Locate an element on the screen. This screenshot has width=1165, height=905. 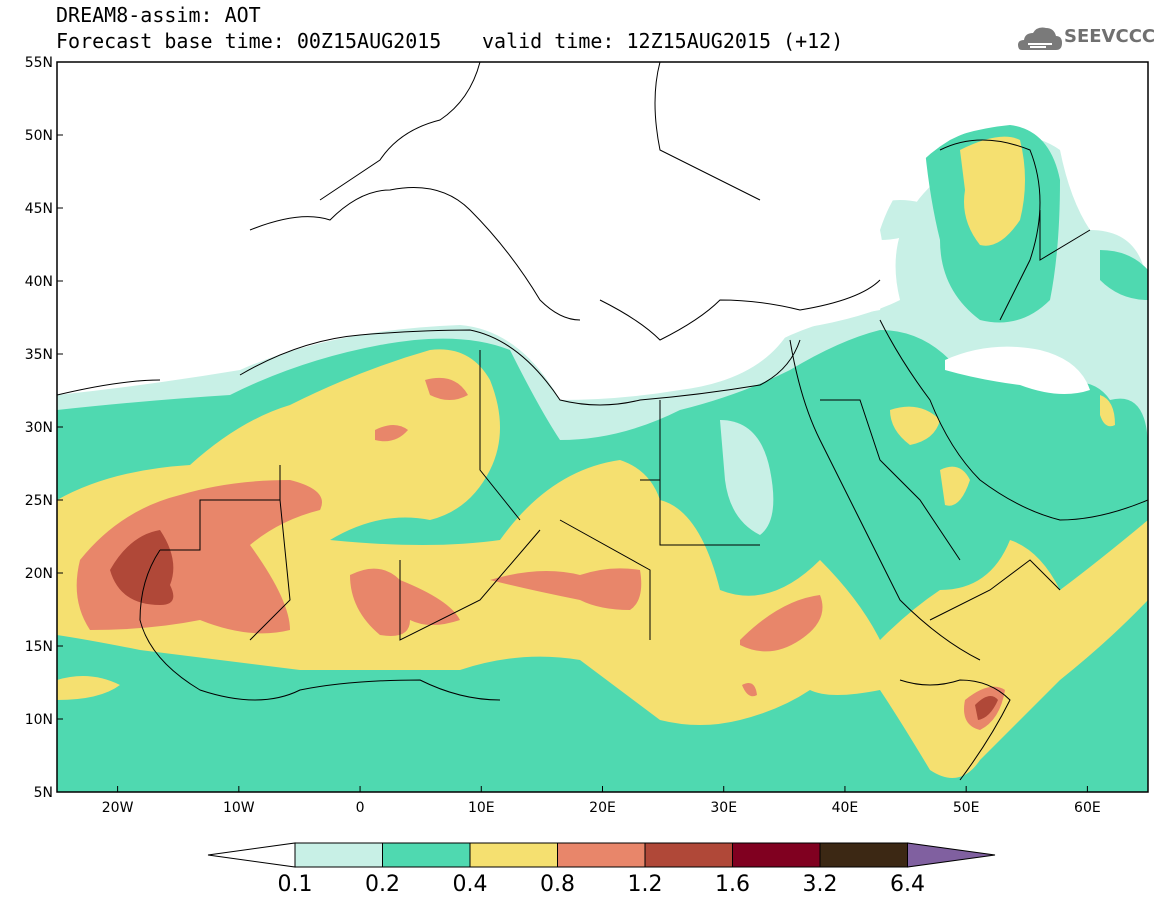
x-tick-label: 10E is located at coordinates (481, 808).